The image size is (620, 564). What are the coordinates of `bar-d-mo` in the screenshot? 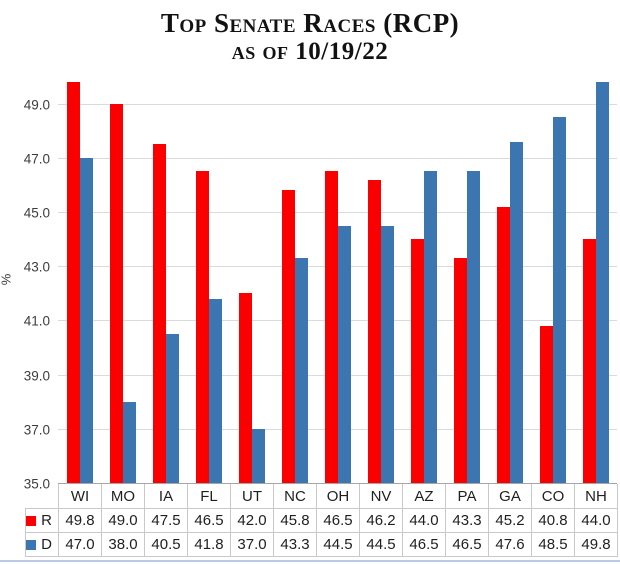 It's located at (129, 442).